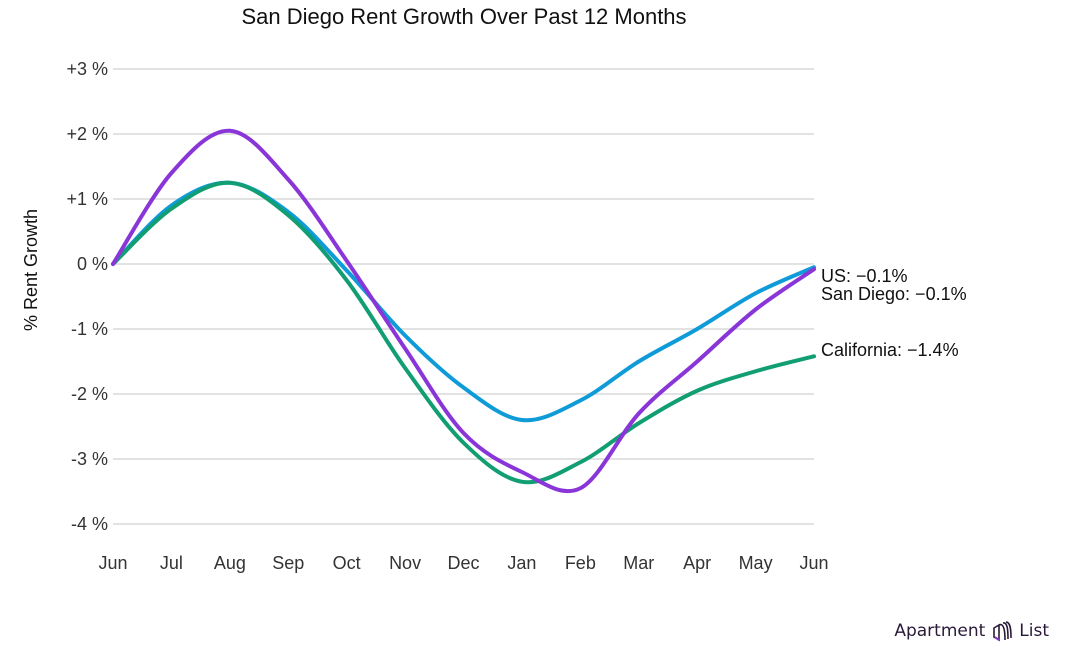 The height and width of the screenshot is (655, 1065). Describe the element at coordinates (87, 134) in the screenshot. I see `y-tick-label: +2 %` at that location.